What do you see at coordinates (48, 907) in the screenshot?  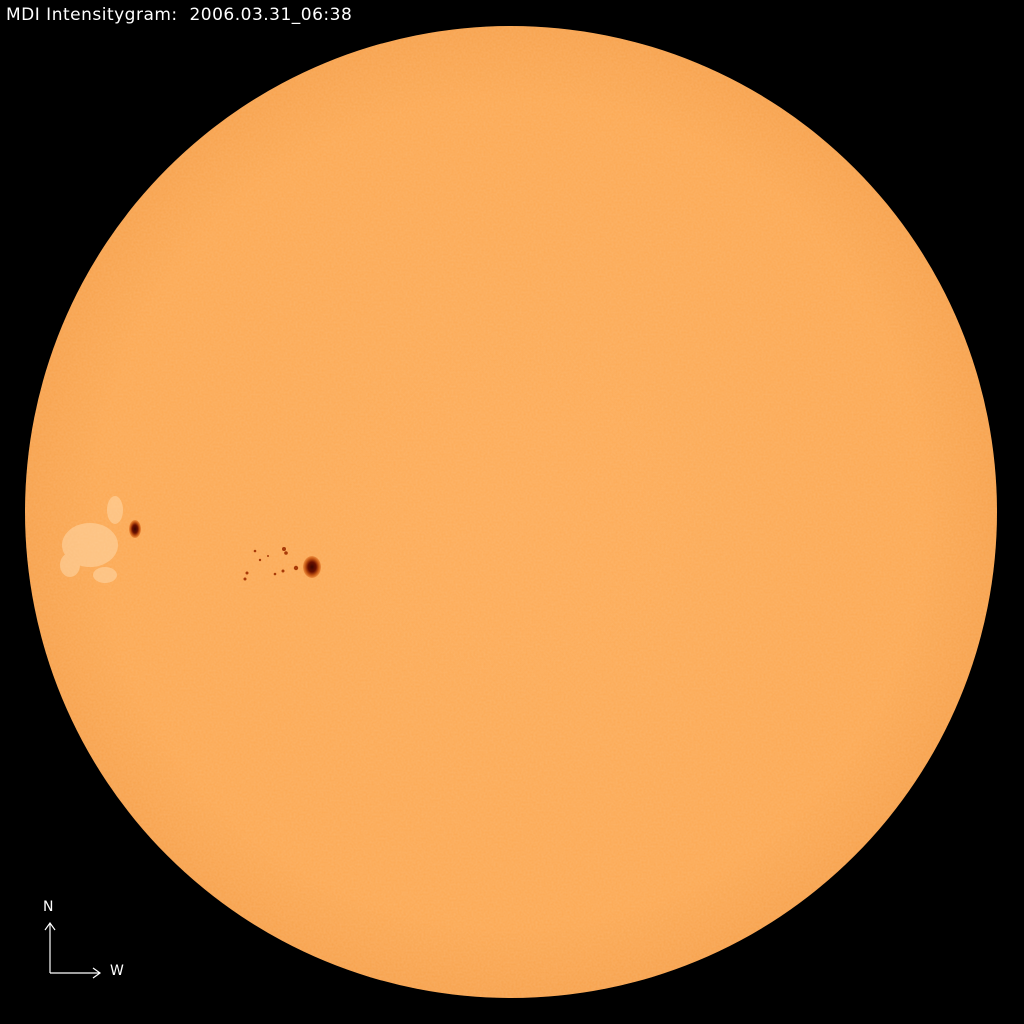 I see `north-label: N` at bounding box center [48, 907].